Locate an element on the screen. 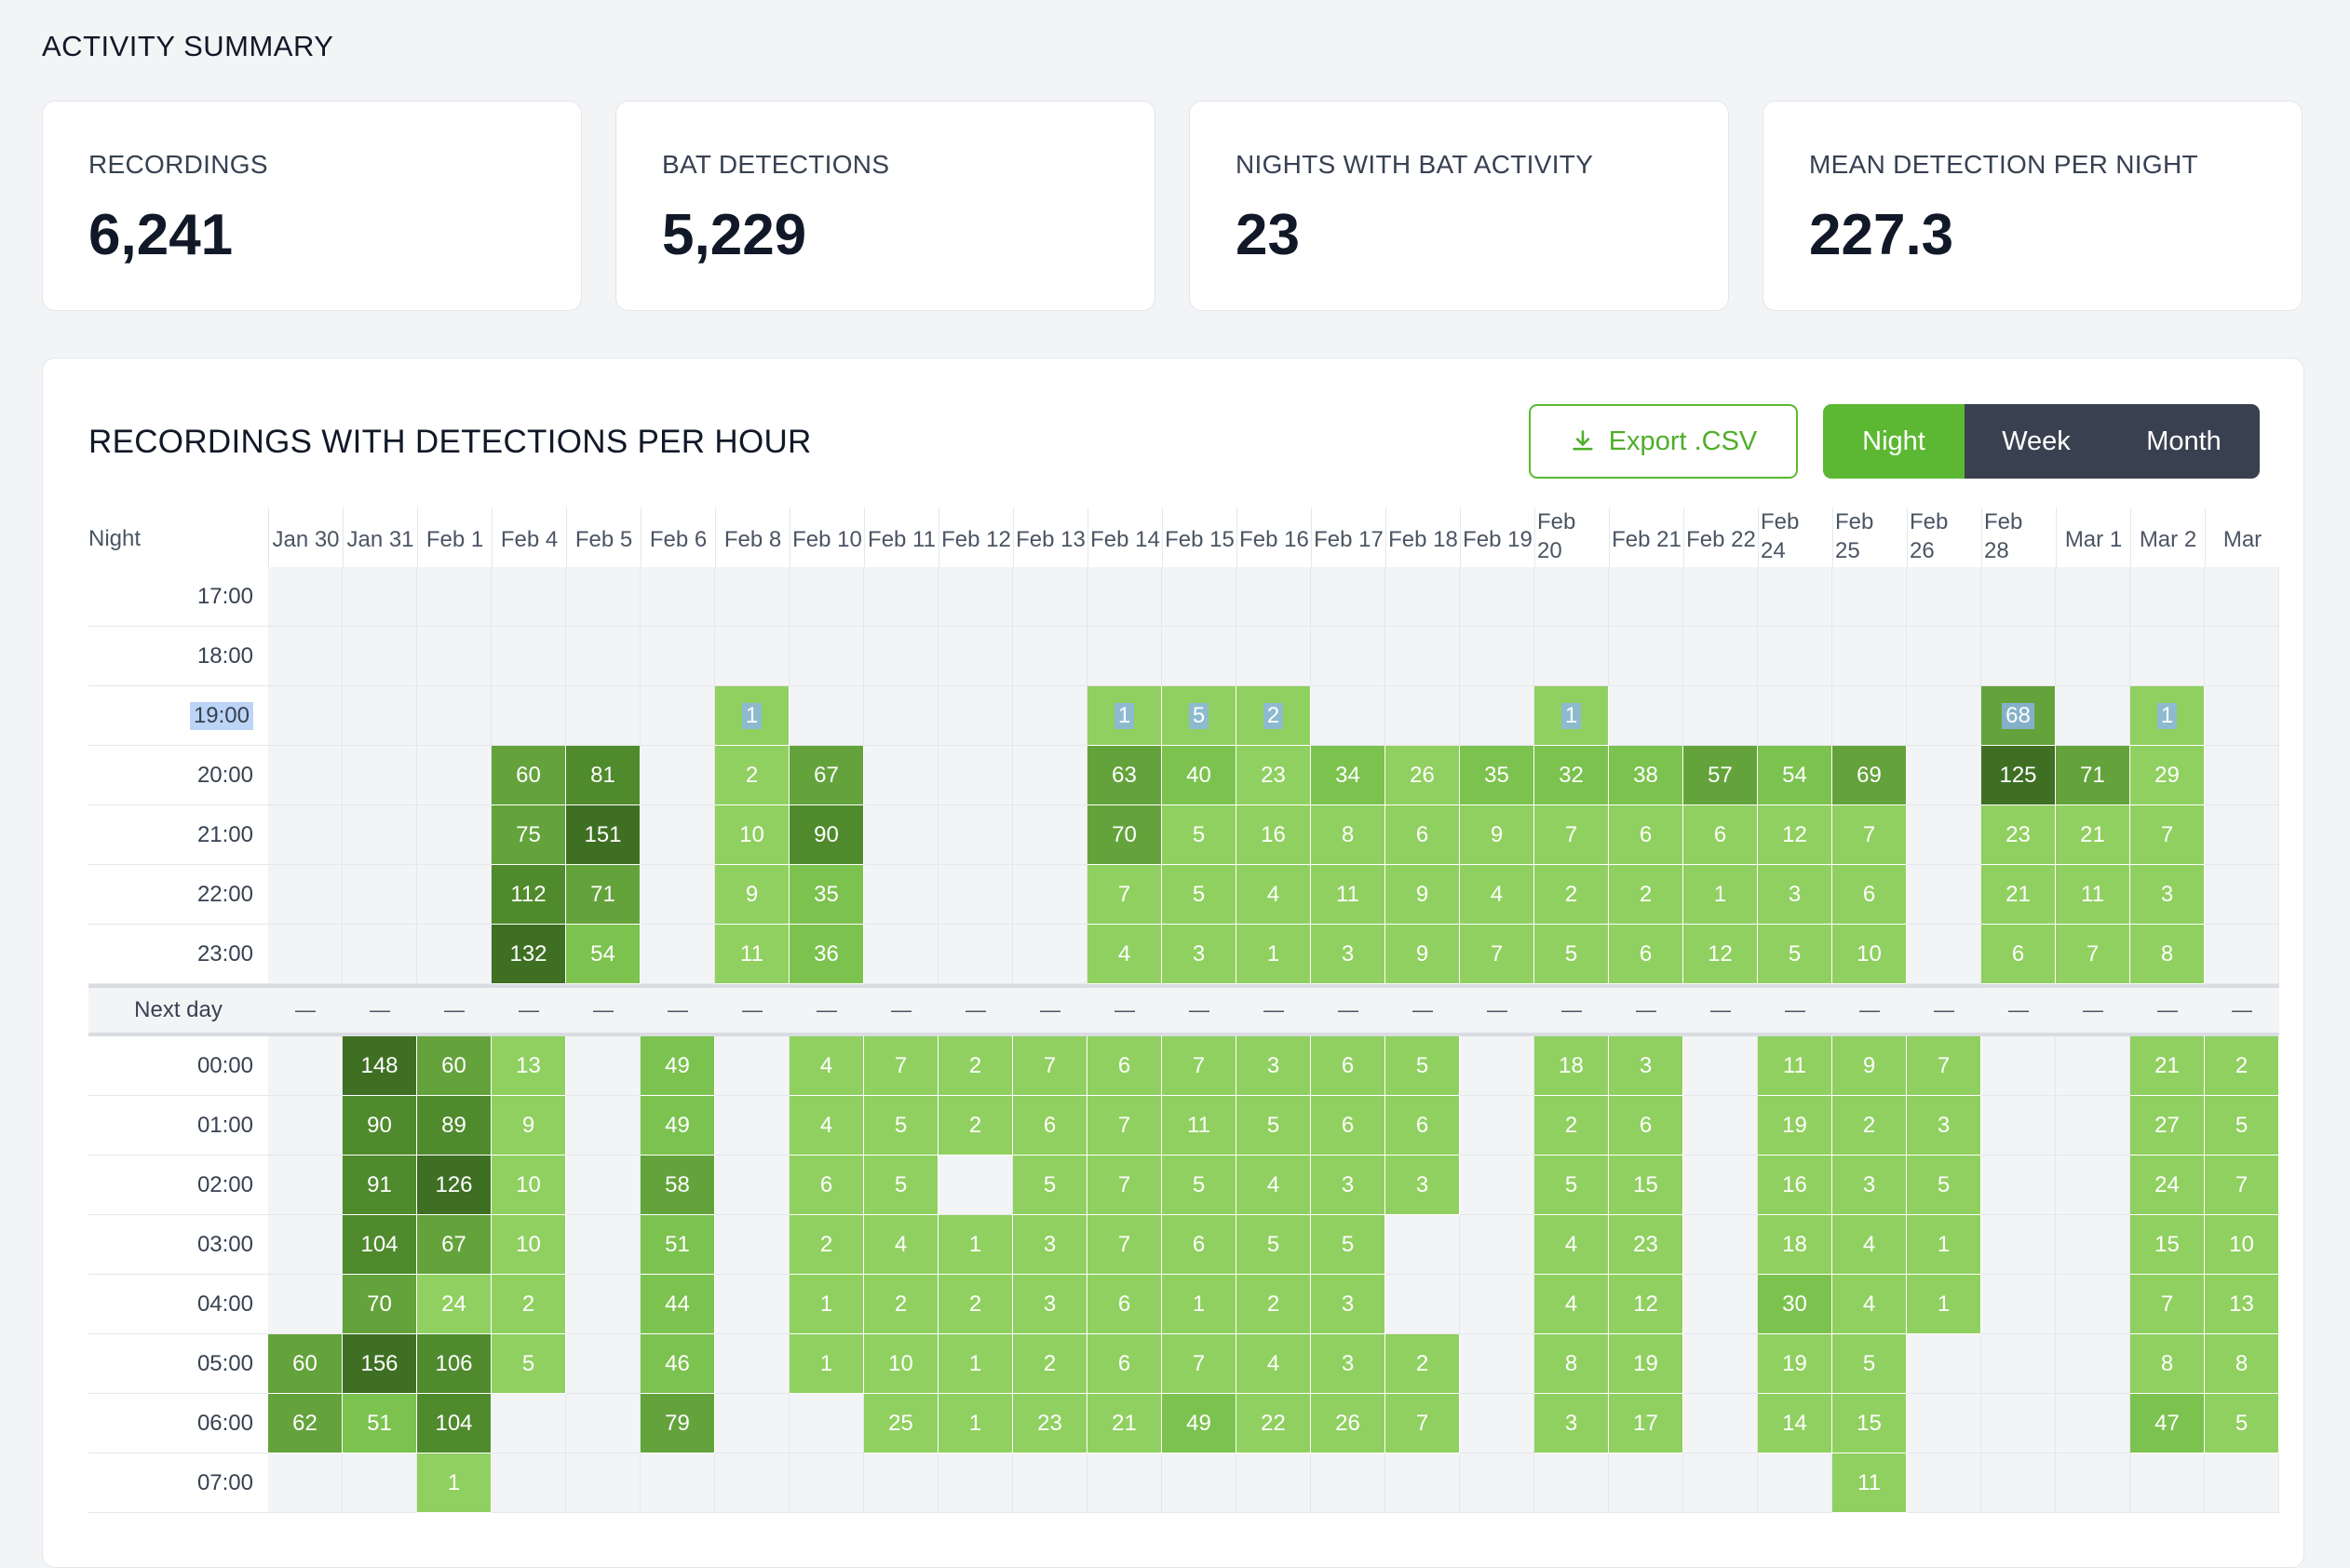 The height and width of the screenshot is (1568, 2350). heatmap-cell: 16 is located at coordinates (1273, 835).